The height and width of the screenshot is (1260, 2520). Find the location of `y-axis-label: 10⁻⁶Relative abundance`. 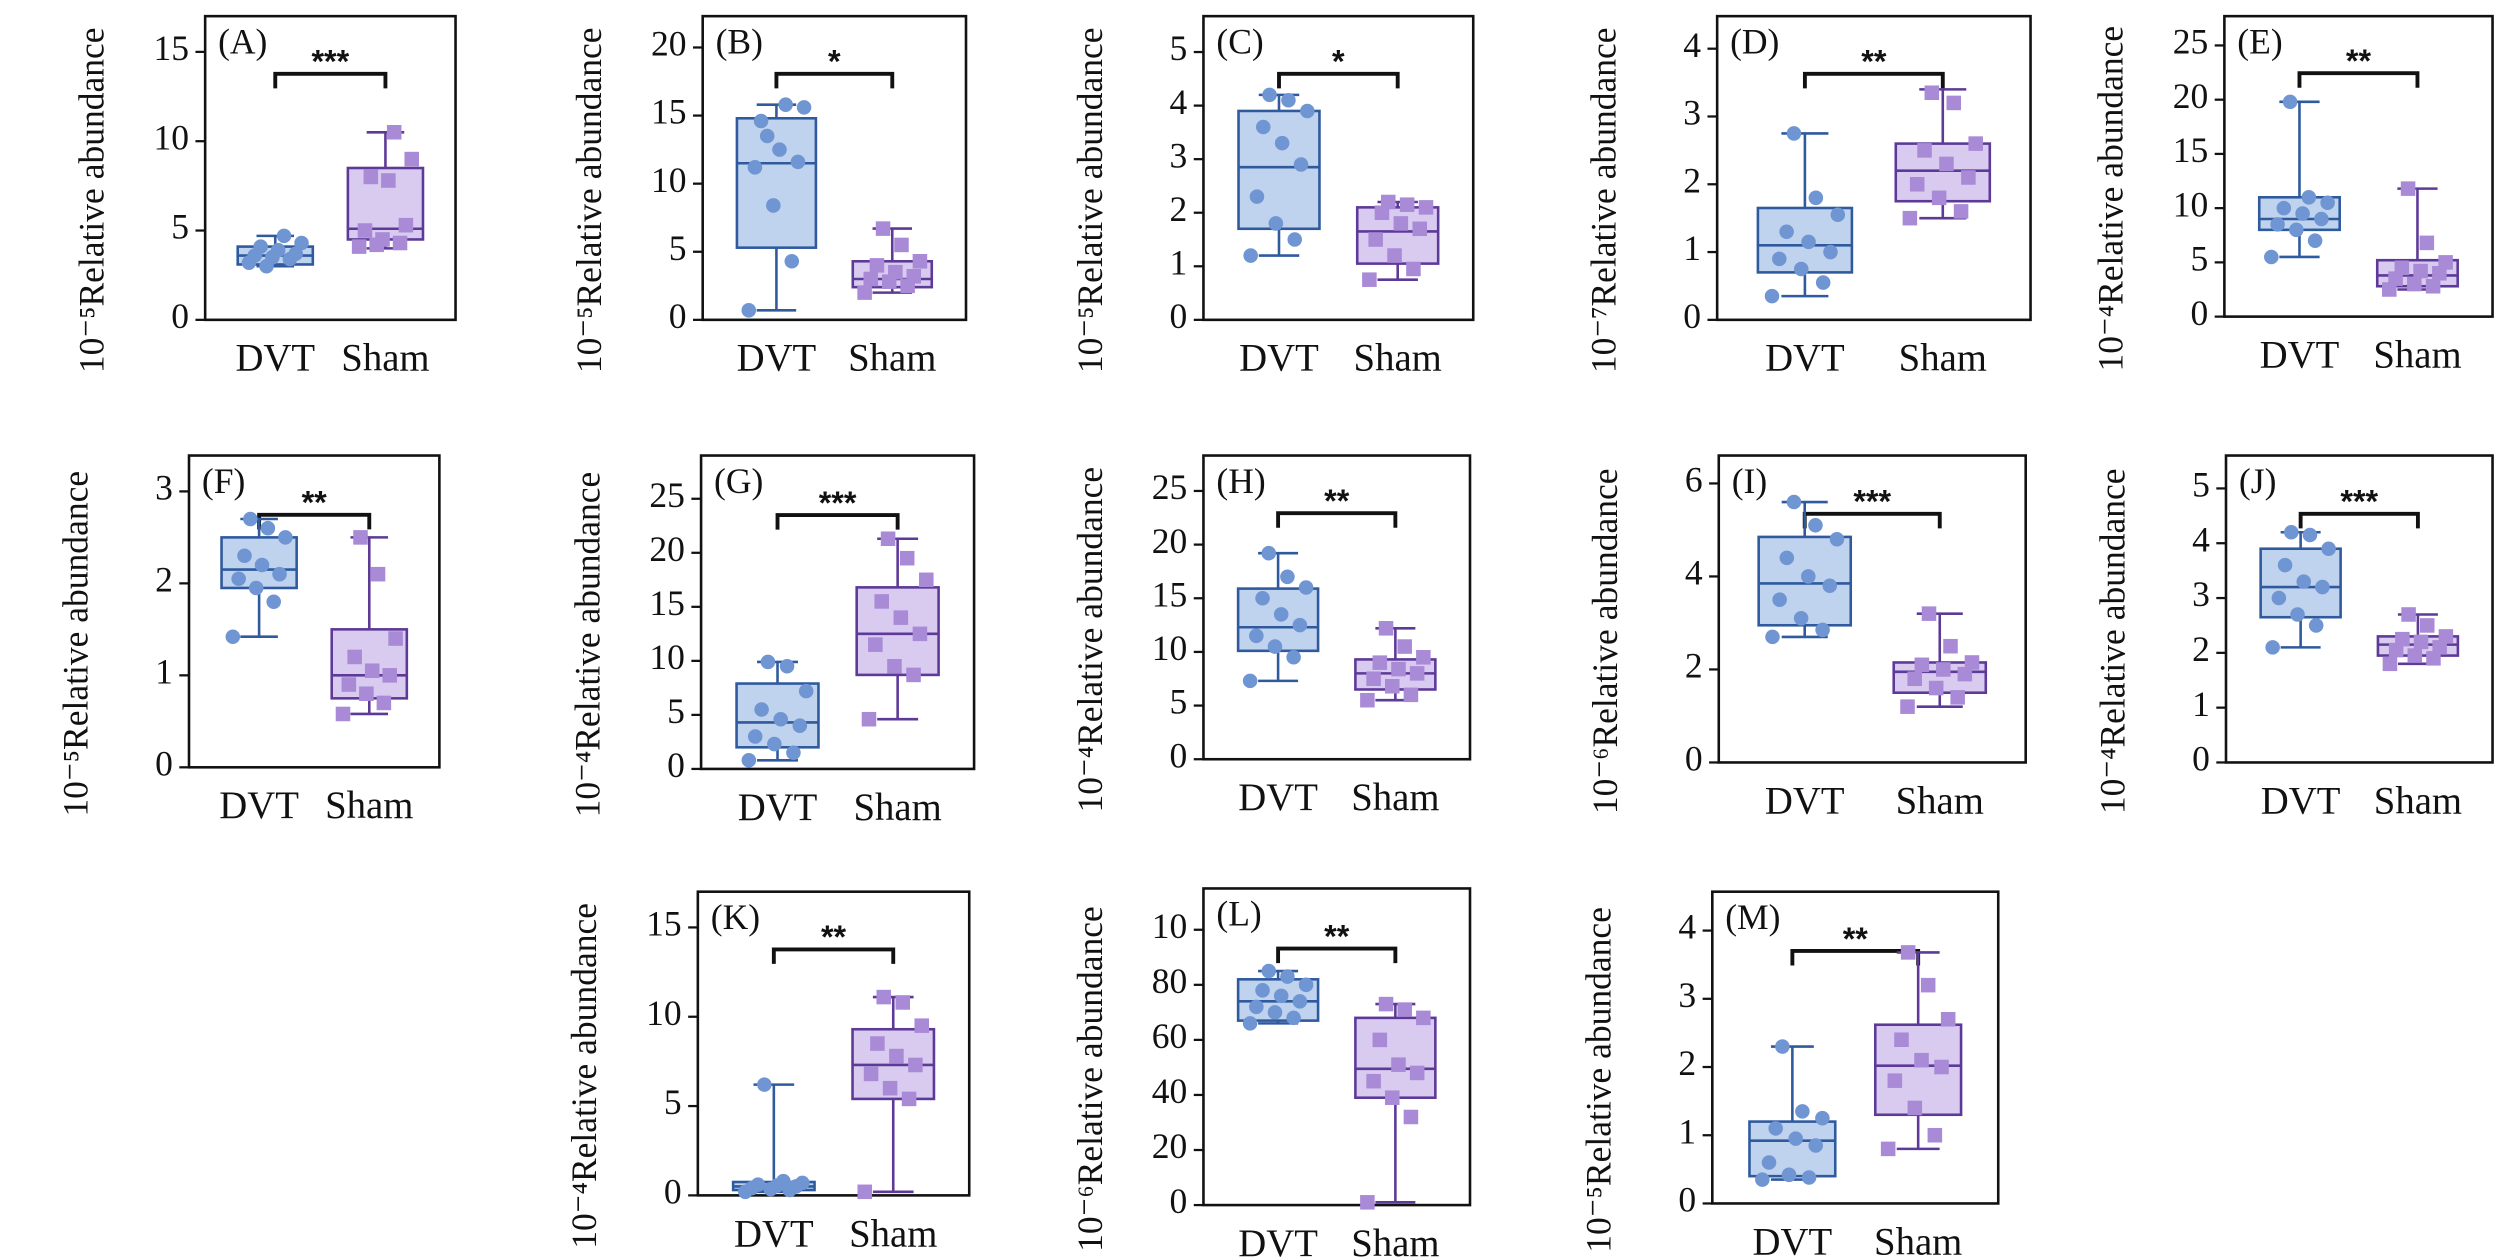

y-axis-label: 10⁻⁶Relative abundance is located at coordinates (1605, 641).